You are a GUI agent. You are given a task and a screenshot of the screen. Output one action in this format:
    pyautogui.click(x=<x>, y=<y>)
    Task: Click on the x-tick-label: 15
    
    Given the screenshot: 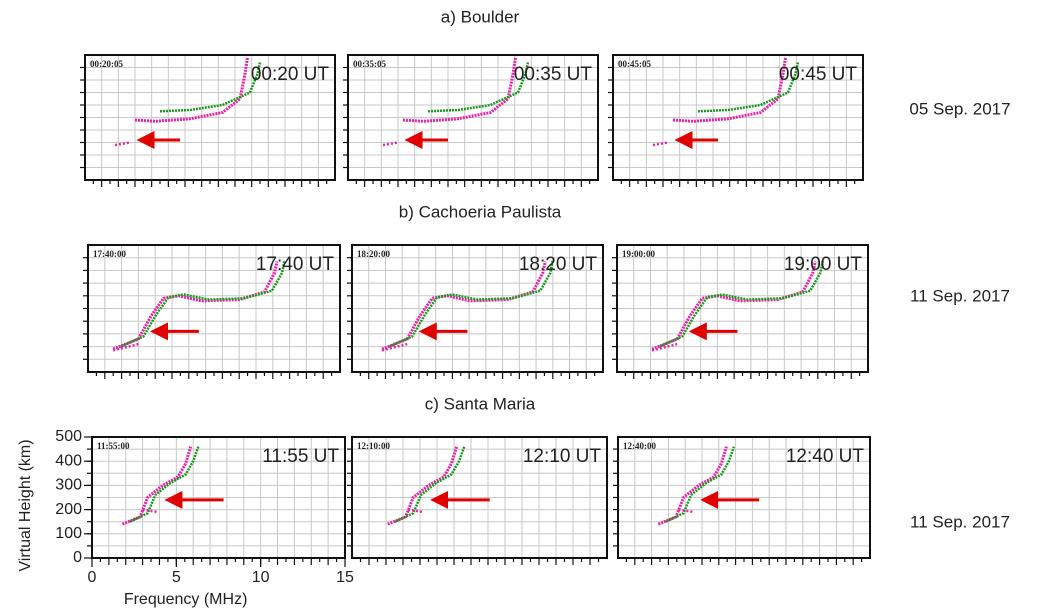 What is the action you would take?
    pyautogui.click(x=345, y=577)
    